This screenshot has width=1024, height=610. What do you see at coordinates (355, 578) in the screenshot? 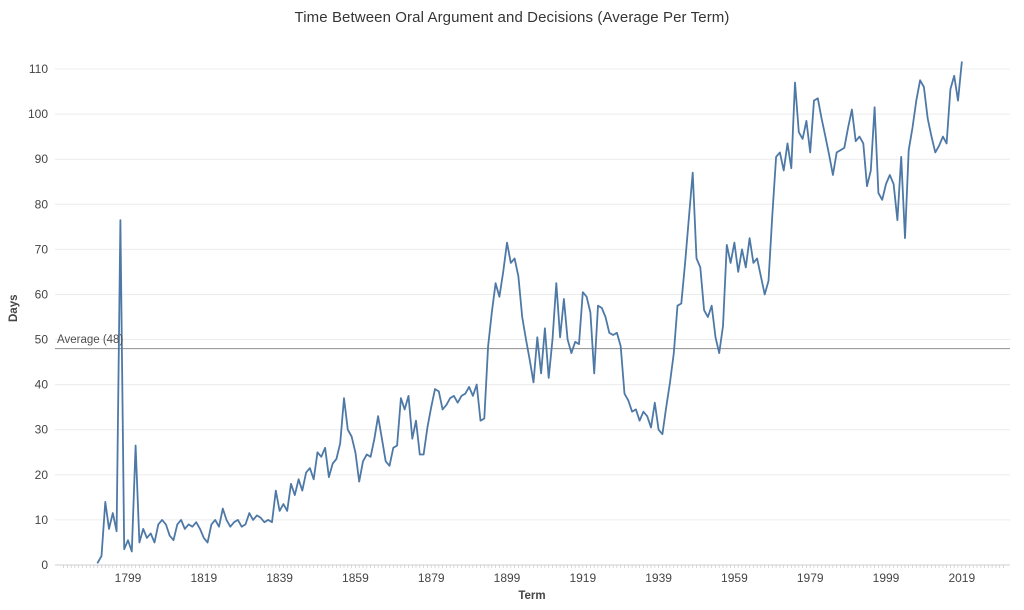
I see `x-tick-label: 1859` at bounding box center [355, 578].